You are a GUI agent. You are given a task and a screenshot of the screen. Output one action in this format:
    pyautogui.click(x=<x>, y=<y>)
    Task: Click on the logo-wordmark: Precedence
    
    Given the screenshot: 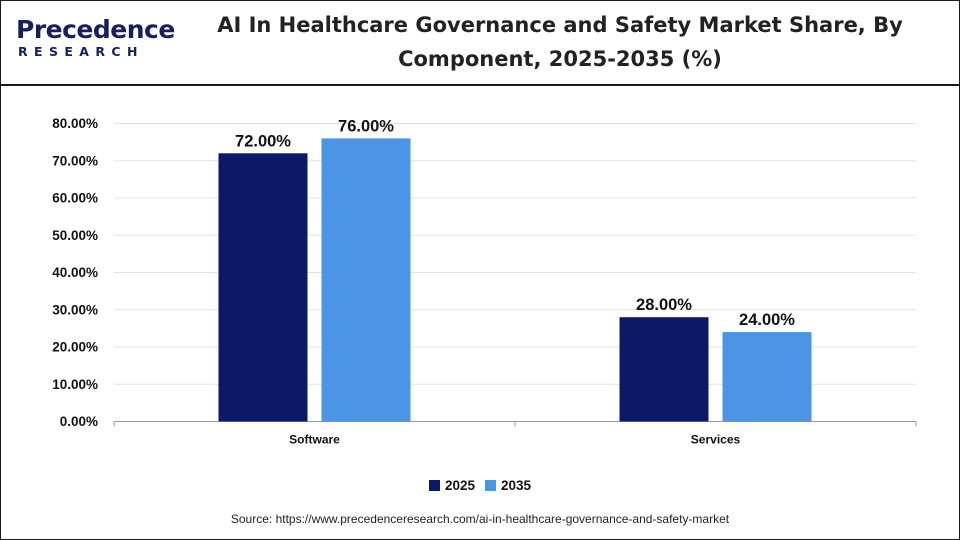 What is the action you would take?
    pyautogui.click(x=95, y=29)
    